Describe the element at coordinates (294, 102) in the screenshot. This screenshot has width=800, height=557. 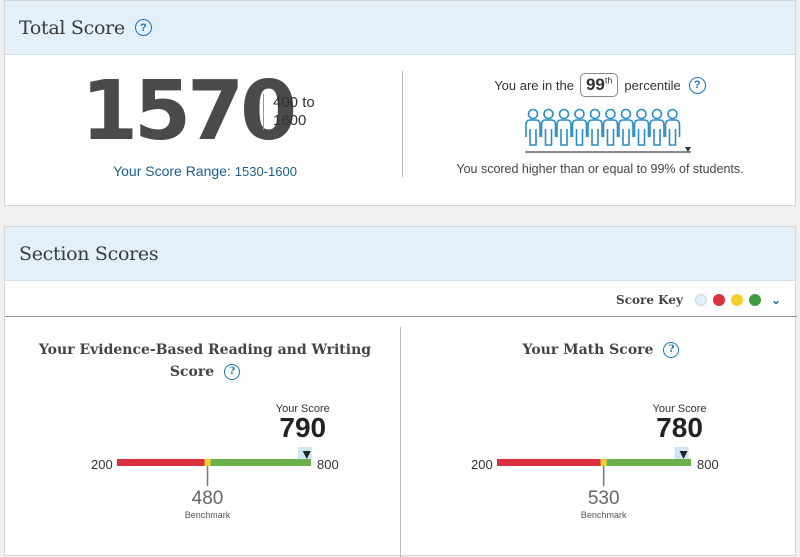
I see `scale-min: 400 to` at that location.